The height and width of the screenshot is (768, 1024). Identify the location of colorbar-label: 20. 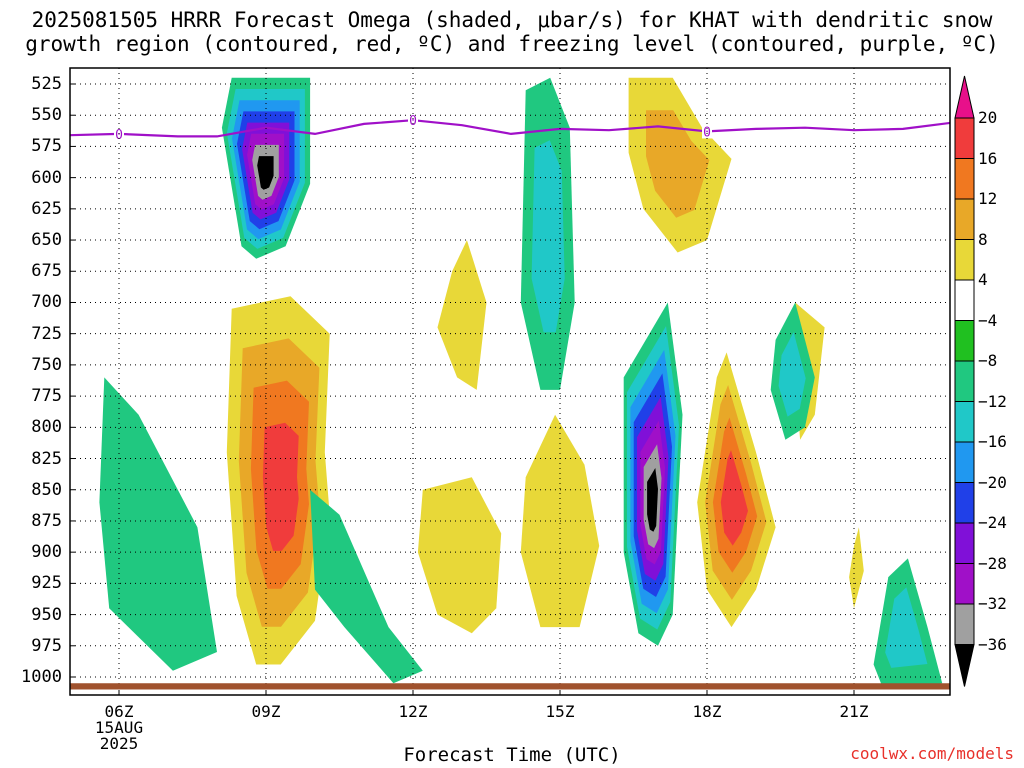
(988, 117).